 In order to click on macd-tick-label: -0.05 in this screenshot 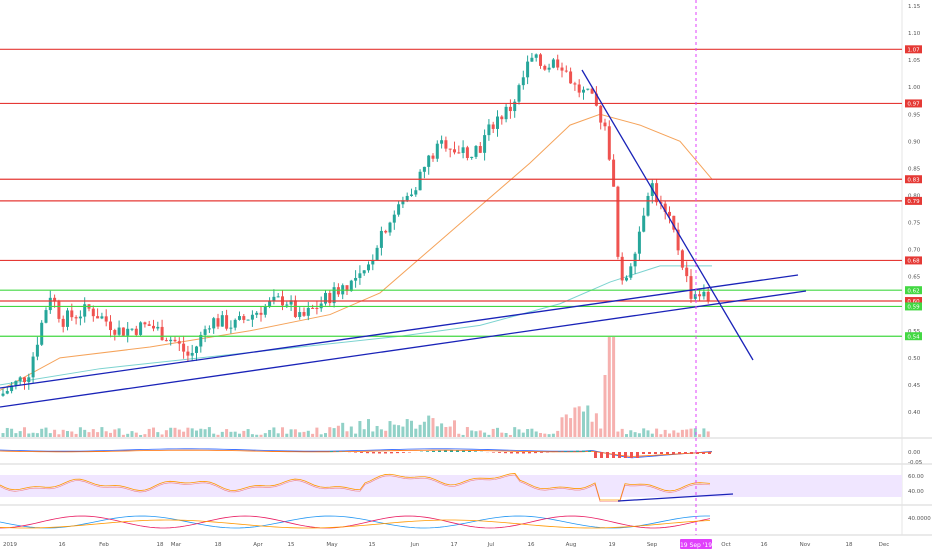, I will do `click(915, 463)`.